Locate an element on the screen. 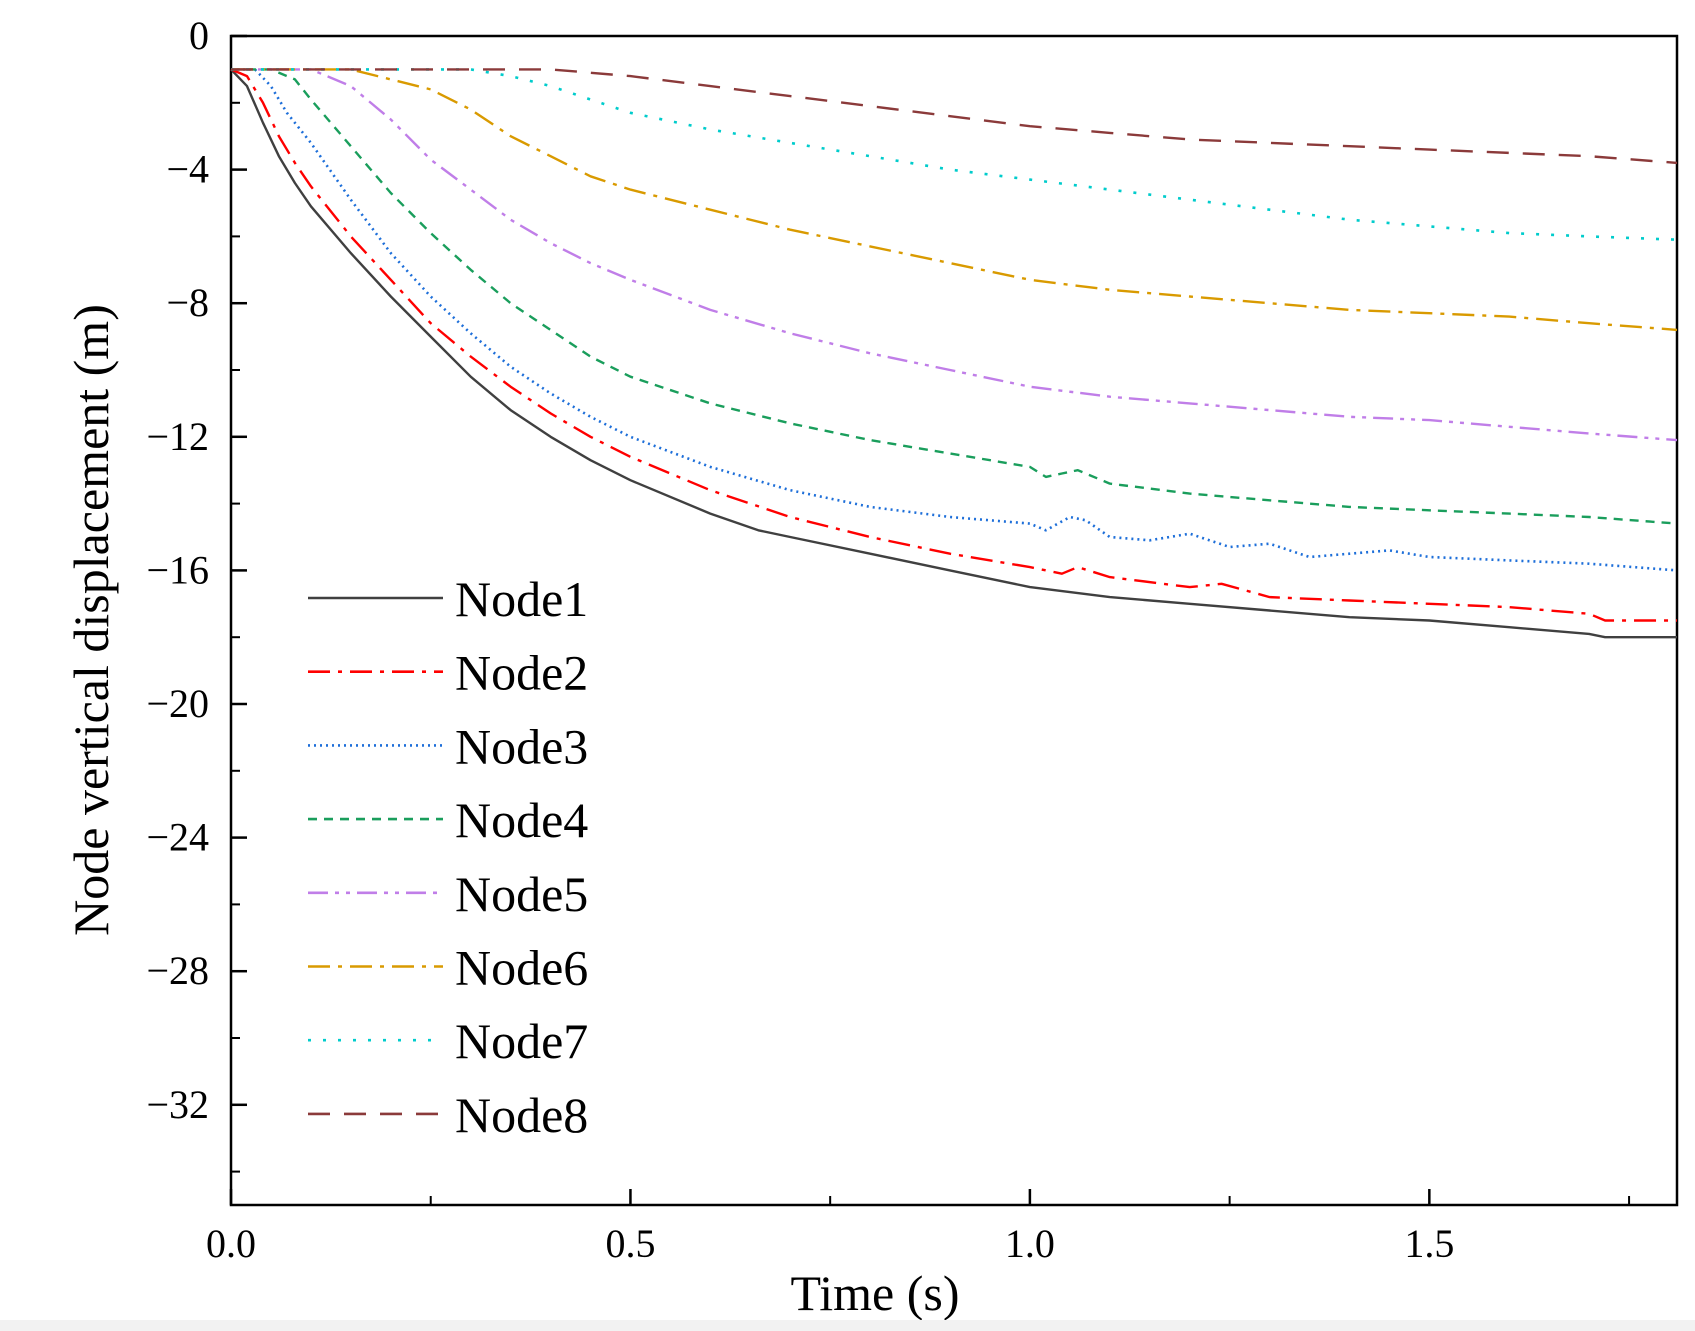  legend-label-node5: Node5 is located at coordinates (521, 894).